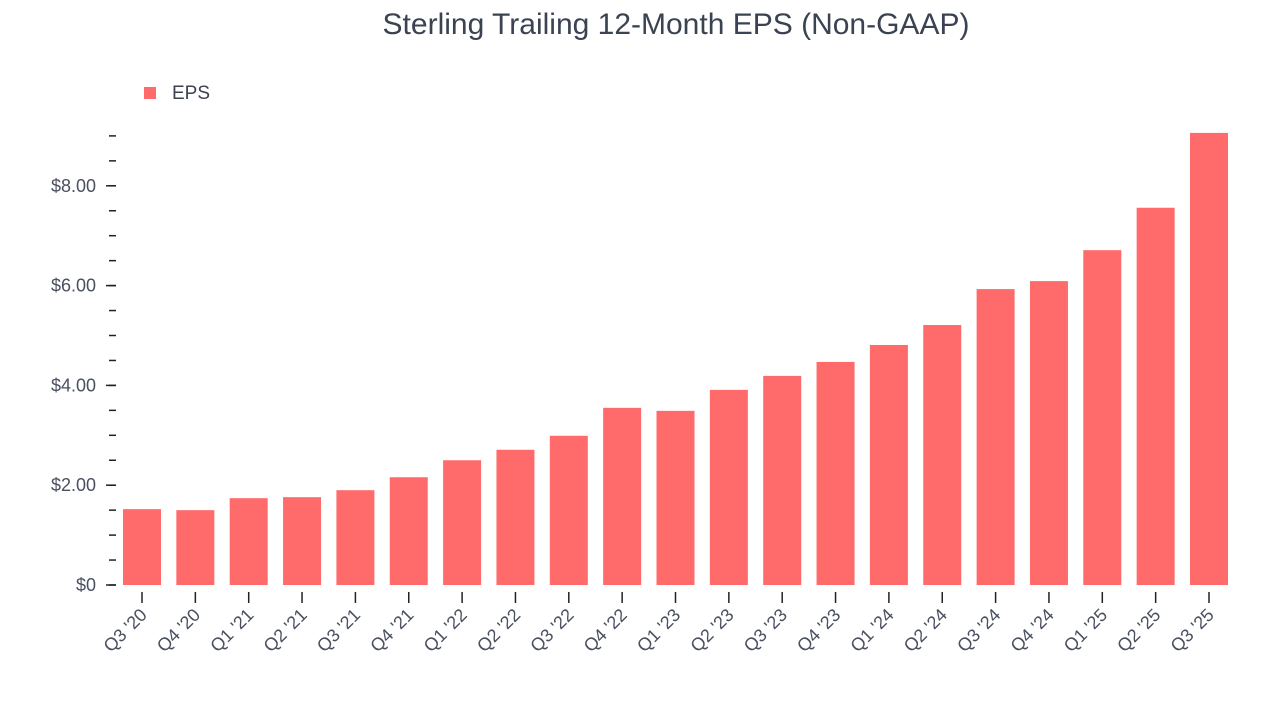 This screenshot has height=720, width=1280. What do you see at coordinates (765, 630) in the screenshot?
I see `x-tick-label: Q3 '23` at bounding box center [765, 630].